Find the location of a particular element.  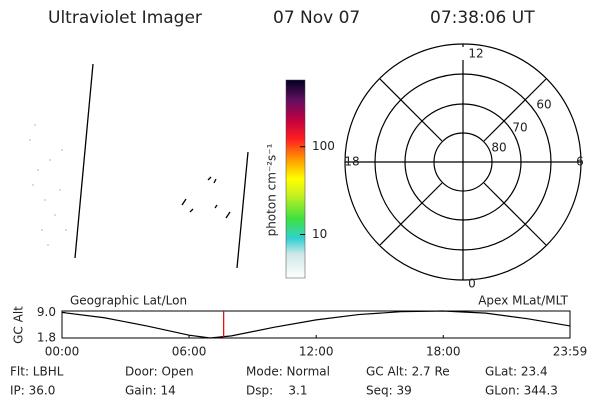

label-bg is located at coordinates (466, 53).